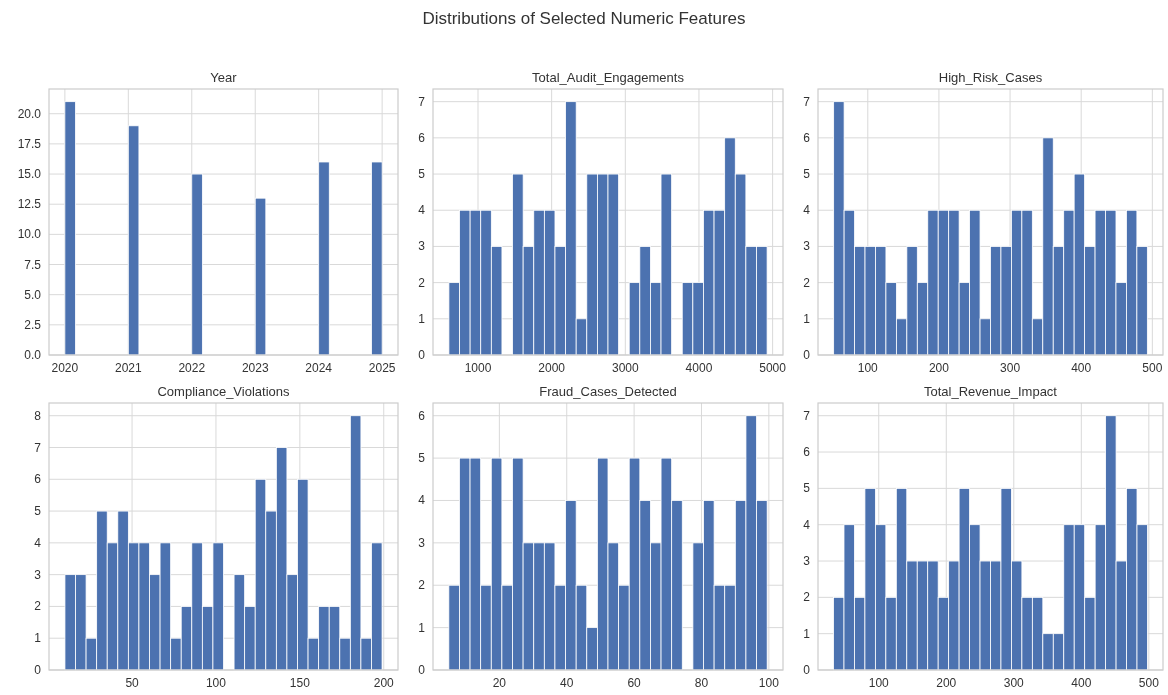  What do you see at coordinates (991, 391) in the screenshot?
I see `chart-title: Total_Revenue_Impact` at bounding box center [991, 391].